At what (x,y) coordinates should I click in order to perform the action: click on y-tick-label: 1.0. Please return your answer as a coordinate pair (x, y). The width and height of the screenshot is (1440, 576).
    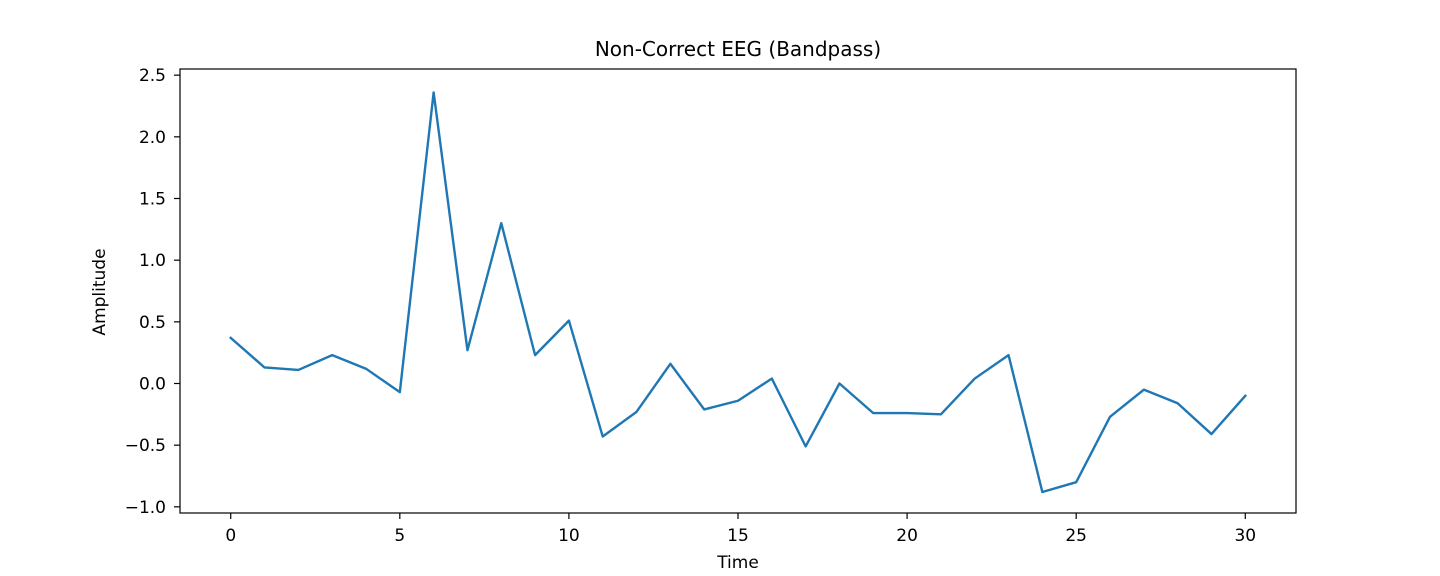
    Looking at the image, I should click on (152, 261).